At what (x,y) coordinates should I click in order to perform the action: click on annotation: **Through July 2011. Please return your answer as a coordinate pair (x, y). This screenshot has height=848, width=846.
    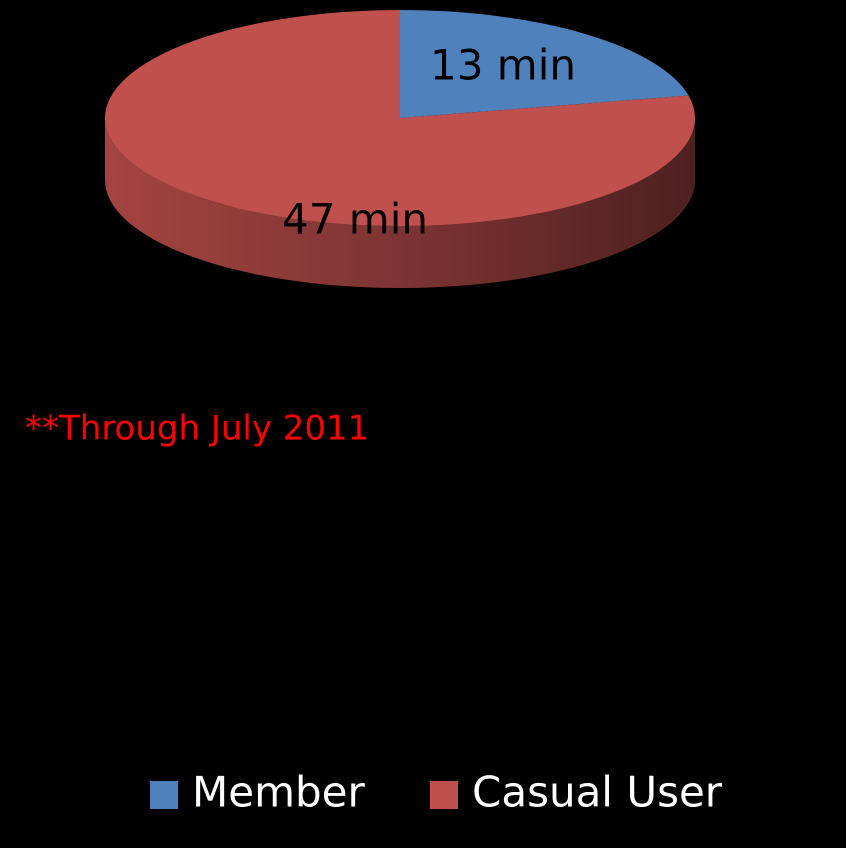
    Looking at the image, I should click on (197, 429).